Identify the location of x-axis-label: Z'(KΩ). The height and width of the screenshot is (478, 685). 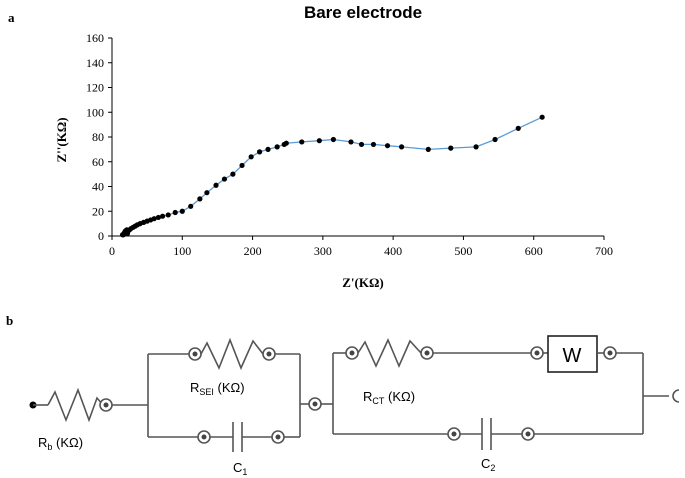
(362, 282).